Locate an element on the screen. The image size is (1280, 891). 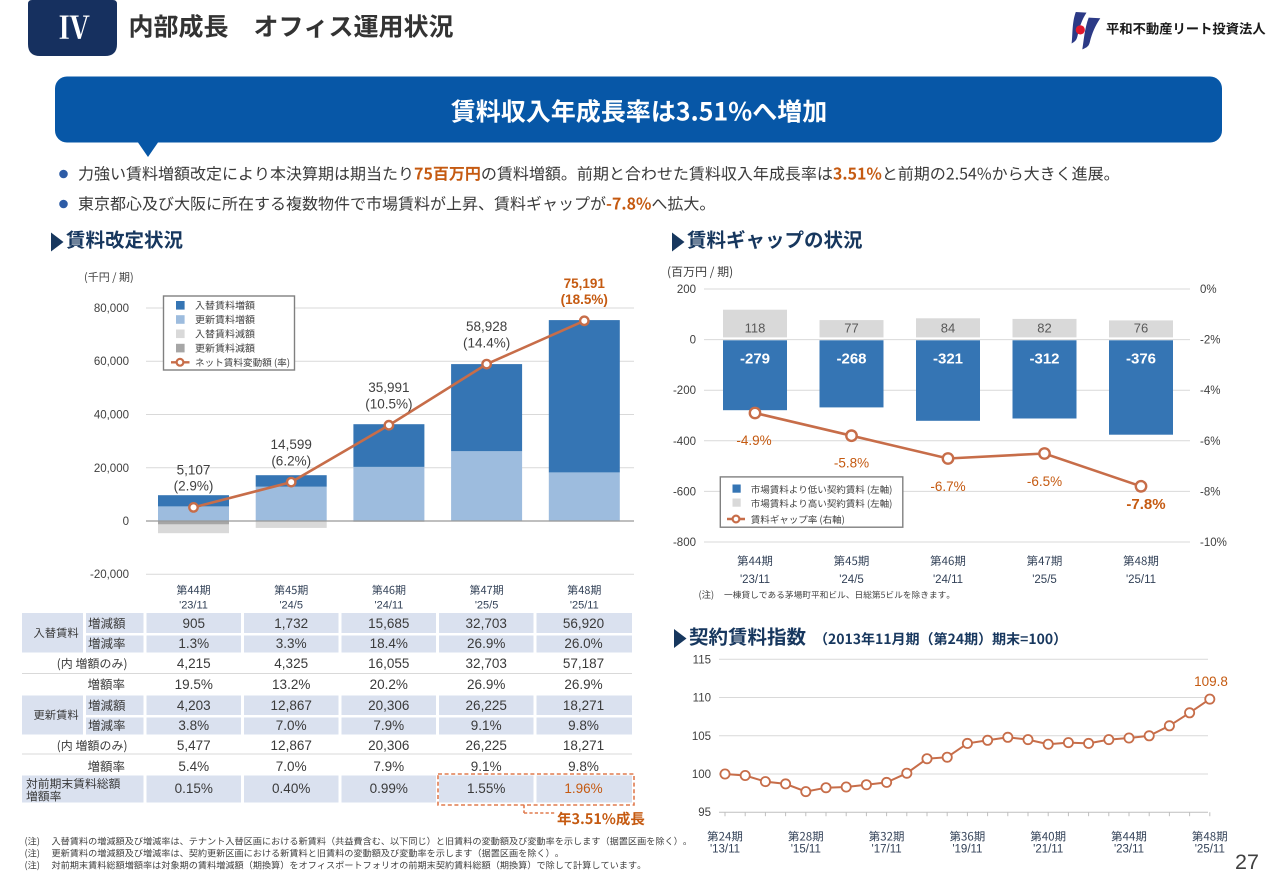
svg-text: 7.0% is located at coordinates (291, 766).